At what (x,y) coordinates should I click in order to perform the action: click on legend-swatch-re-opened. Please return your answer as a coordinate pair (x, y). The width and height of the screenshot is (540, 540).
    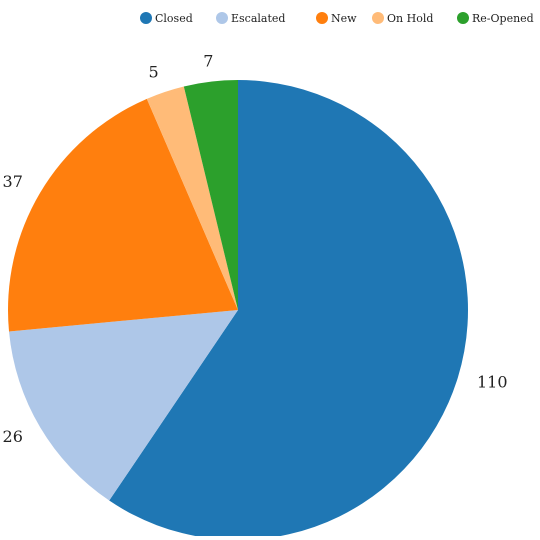
    Looking at the image, I should click on (463, 18).